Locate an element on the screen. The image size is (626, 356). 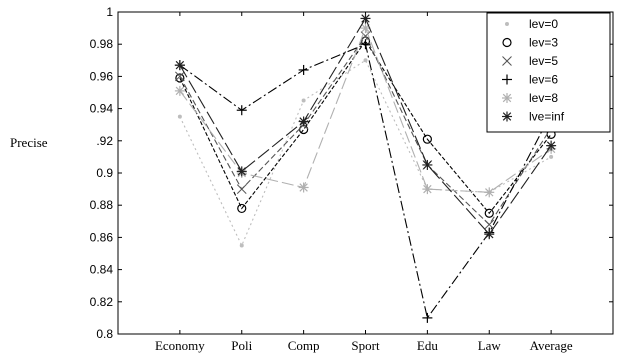
x-tick-label: Sport is located at coordinates (365, 345).